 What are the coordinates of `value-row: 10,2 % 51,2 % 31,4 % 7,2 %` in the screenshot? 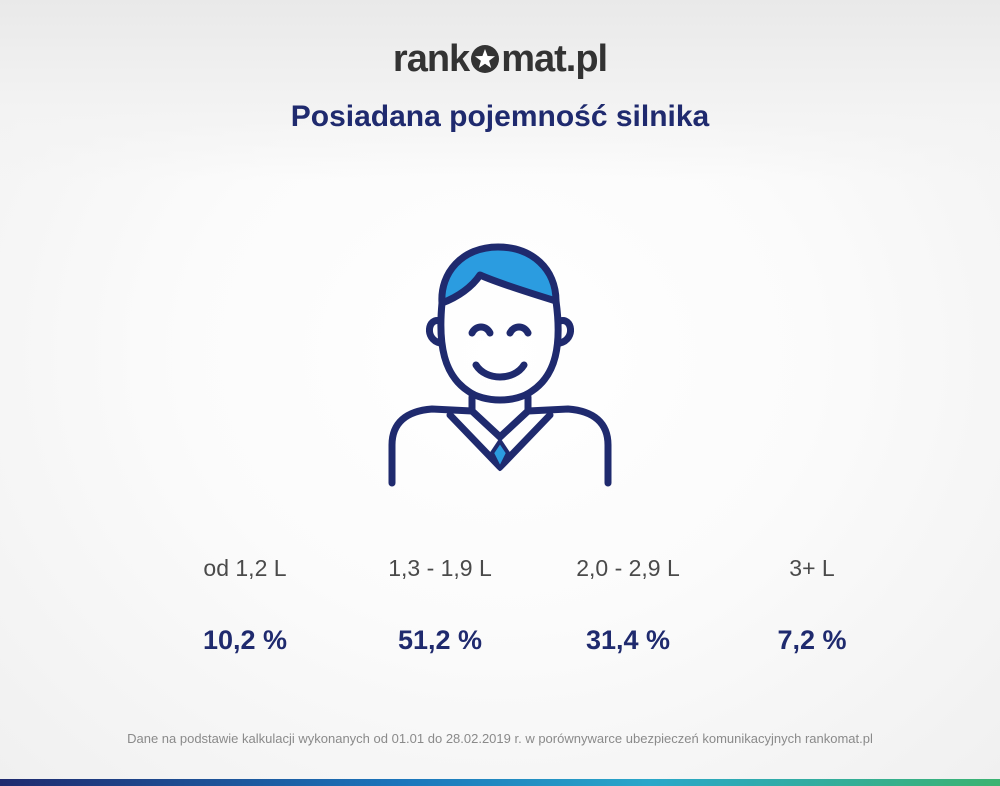 It's located at (500, 645).